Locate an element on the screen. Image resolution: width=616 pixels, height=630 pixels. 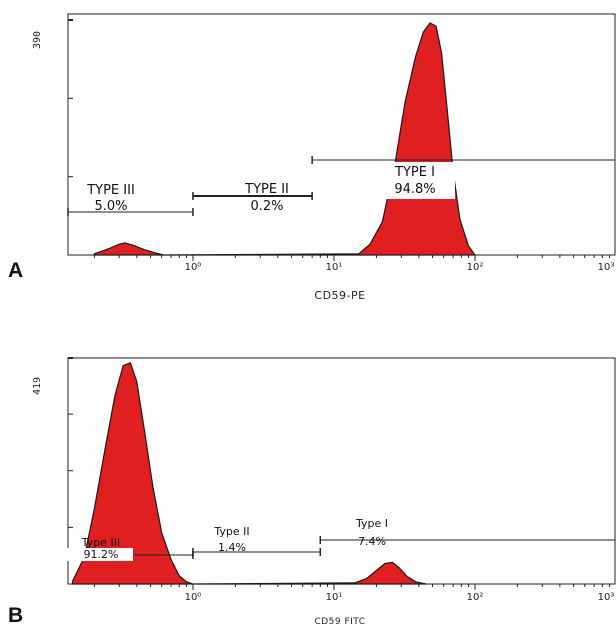
gate-name-label: TYPE II is located at coordinates (266, 189).